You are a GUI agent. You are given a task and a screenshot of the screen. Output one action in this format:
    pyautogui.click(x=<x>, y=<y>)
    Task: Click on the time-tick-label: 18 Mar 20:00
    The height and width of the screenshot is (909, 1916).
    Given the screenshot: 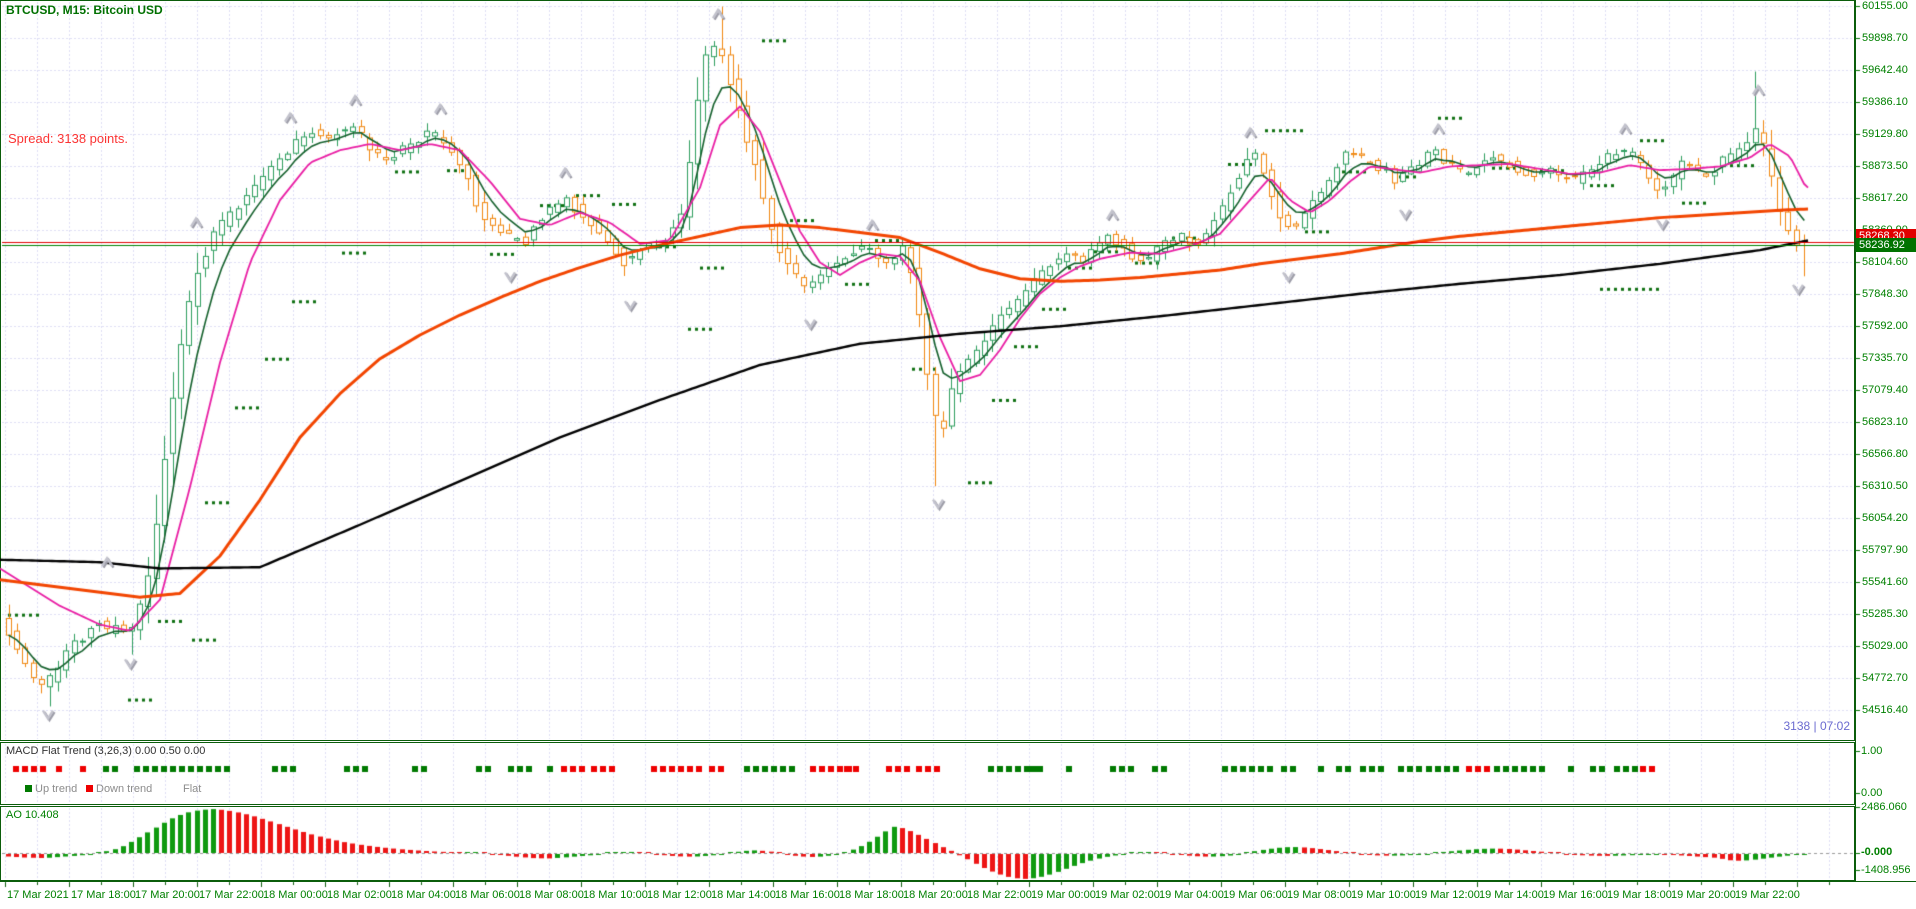 What is the action you would take?
    pyautogui.click(x=935, y=895)
    